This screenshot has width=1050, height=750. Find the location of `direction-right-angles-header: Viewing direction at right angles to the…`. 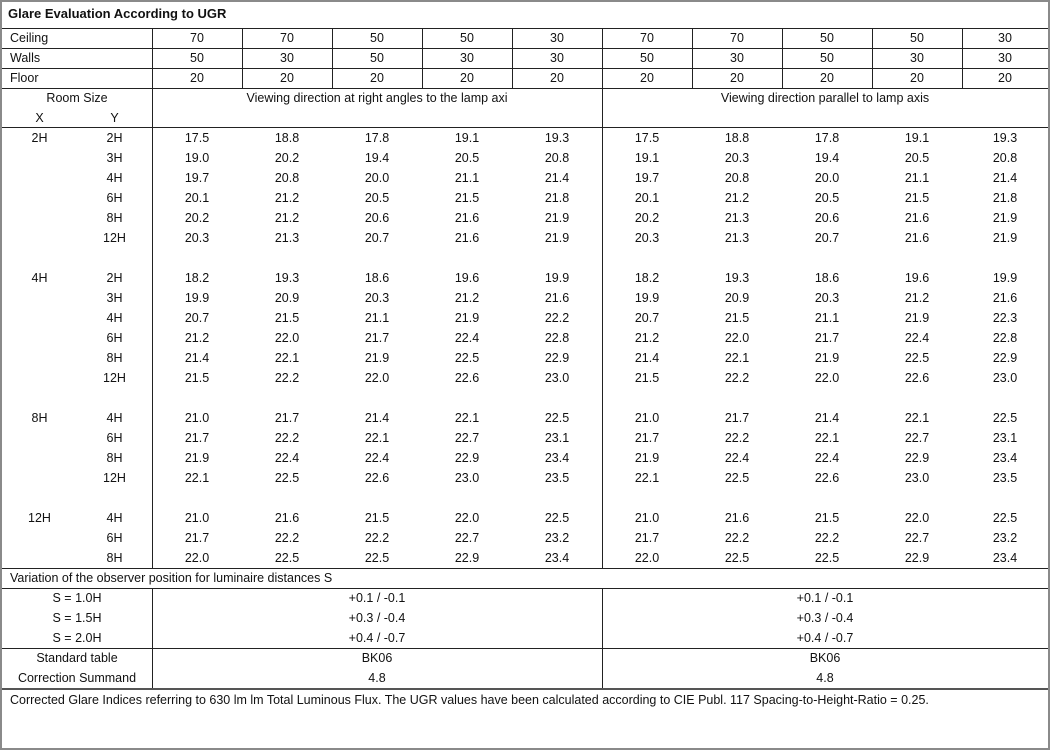

direction-right-angles-header: Viewing direction at right angles to the… is located at coordinates (377, 98).